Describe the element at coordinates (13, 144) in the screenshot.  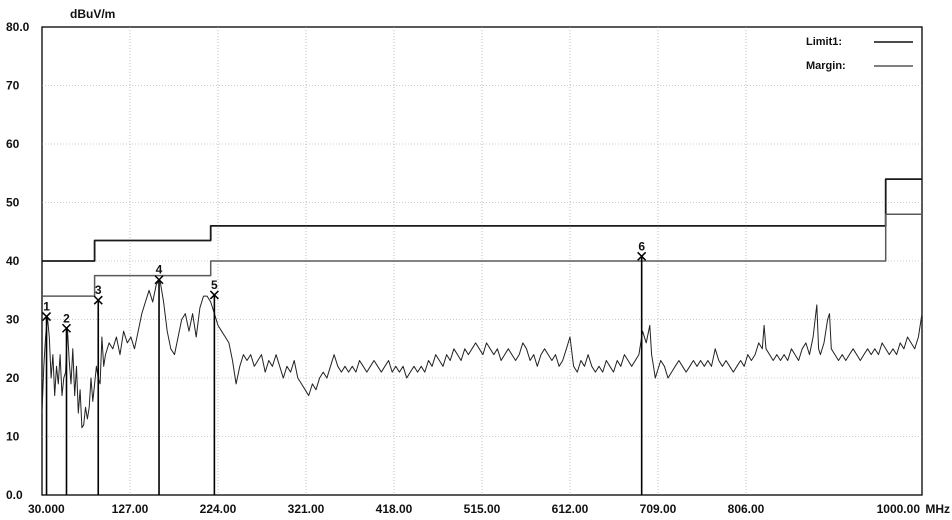
I see `y-tick-label: 60` at that location.